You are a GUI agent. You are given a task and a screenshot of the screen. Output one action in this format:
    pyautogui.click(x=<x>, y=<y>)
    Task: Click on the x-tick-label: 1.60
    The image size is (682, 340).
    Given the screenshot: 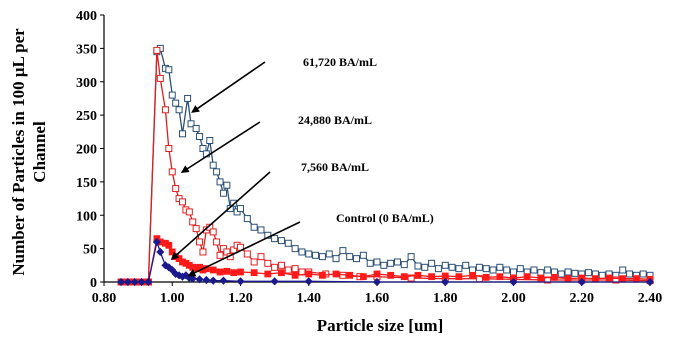 What is the action you would take?
    pyautogui.click(x=377, y=298)
    